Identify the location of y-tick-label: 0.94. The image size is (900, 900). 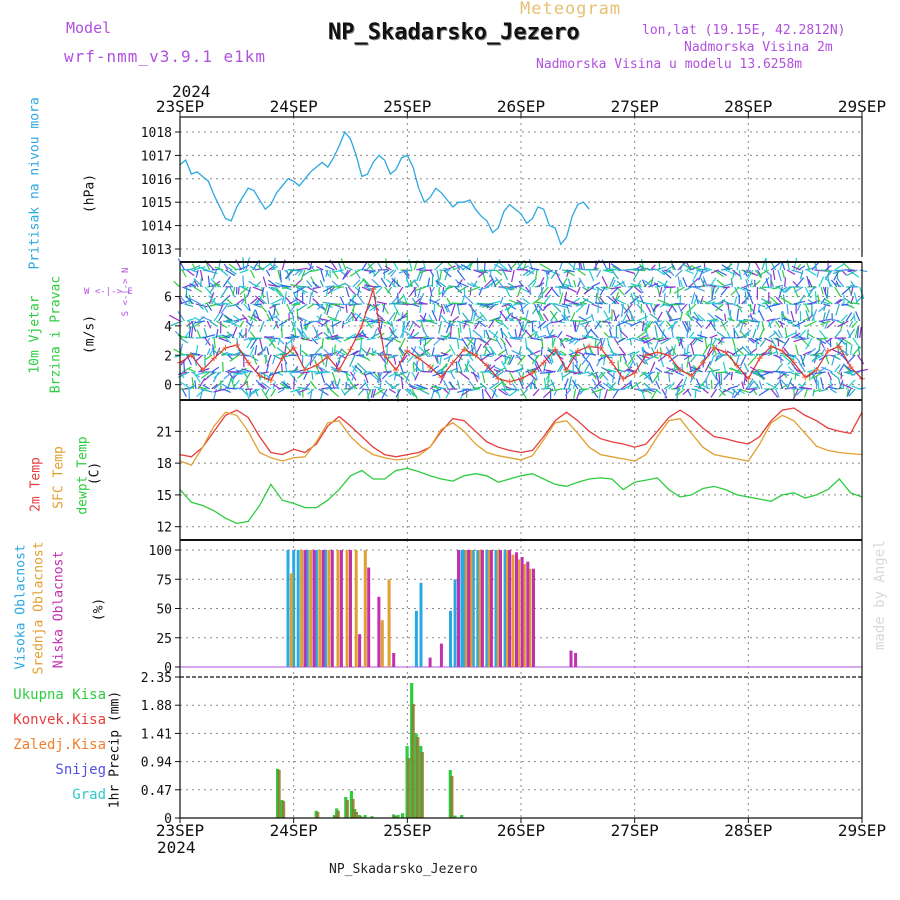
(156, 763).